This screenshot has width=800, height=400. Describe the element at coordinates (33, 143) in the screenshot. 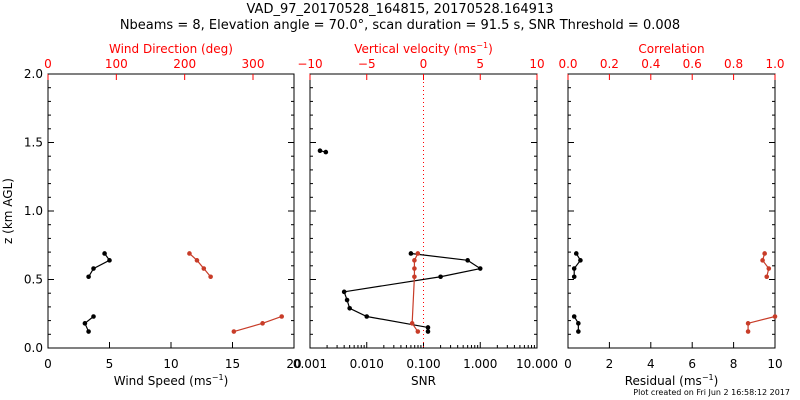

I see `y-tick-label: 1.5` at that location.